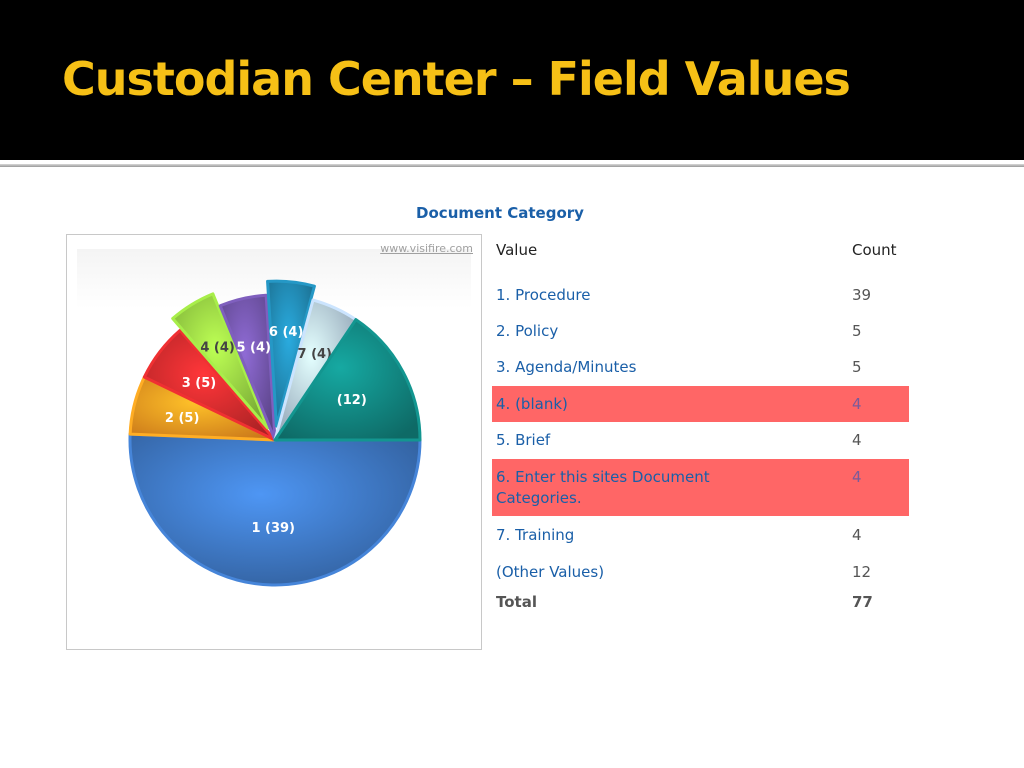 This screenshot has width=1024, height=768. Describe the element at coordinates (217, 348) in the screenshot. I see `pie-slice-label: 4 (4)` at that location.